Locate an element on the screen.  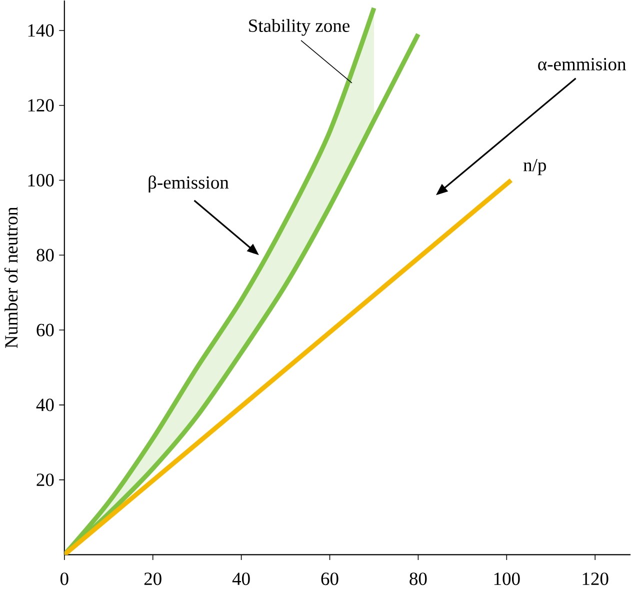
x-tick-label: 60 is located at coordinates (329, 578).